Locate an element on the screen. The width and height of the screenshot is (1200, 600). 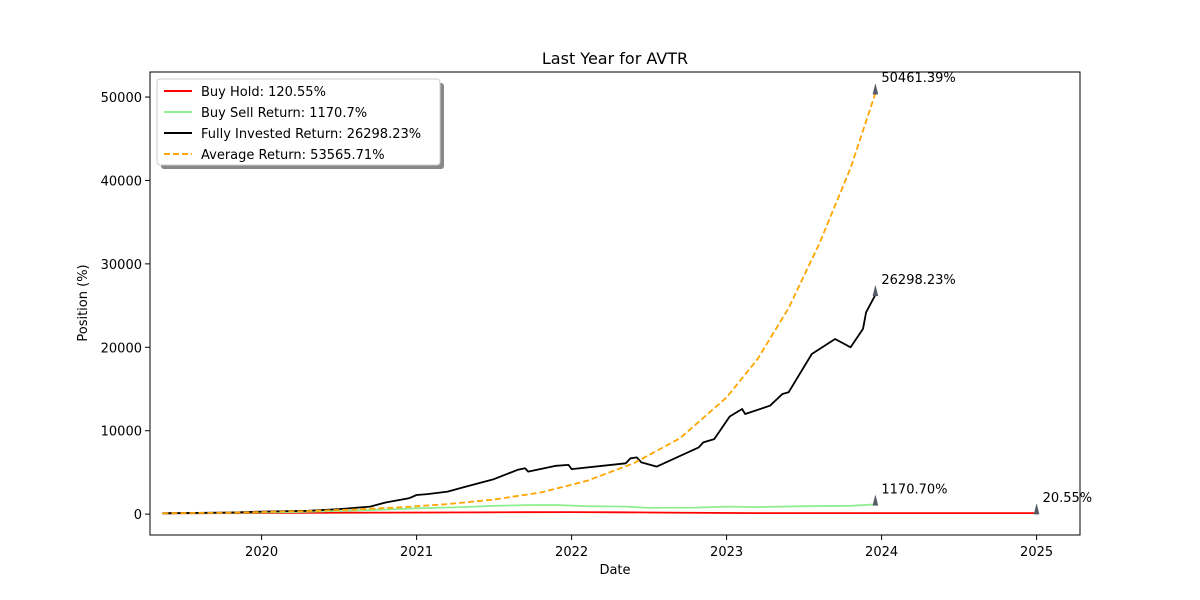
y-tick-label: 50000 is located at coordinates (121, 98).